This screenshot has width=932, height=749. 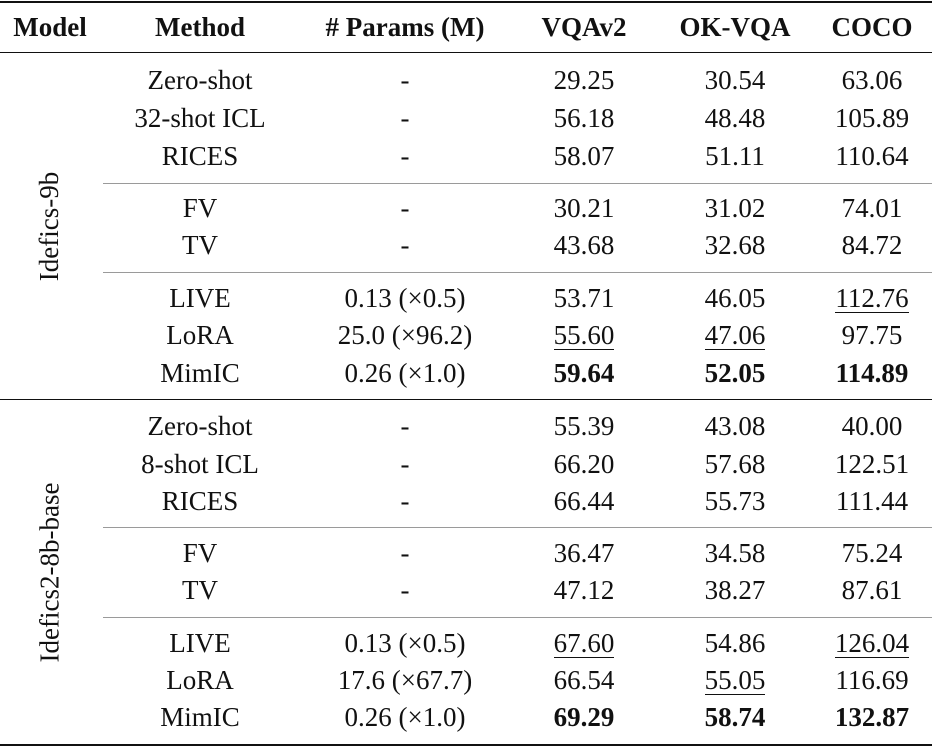 I want to click on okvqa-cell: 38.27, so click(x=735, y=590).